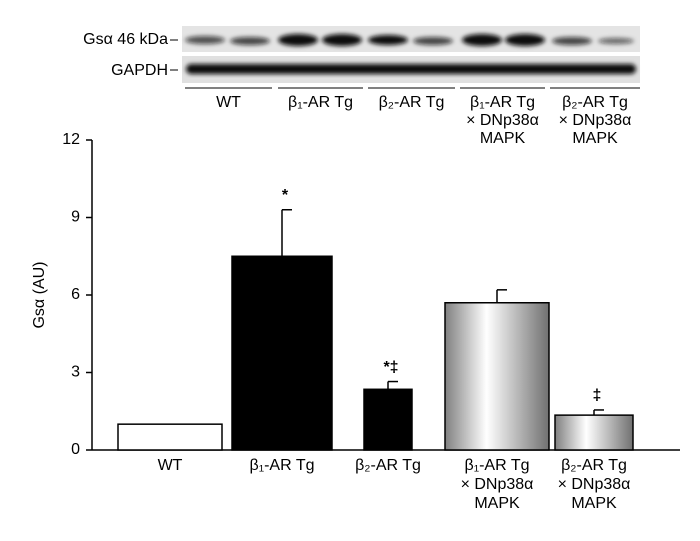 The image size is (700, 541). What do you see at coordinates (39, 294) in the screenshot?
I see `y-axis-label: Gsα (AU)` at bounding box center [39, 294].